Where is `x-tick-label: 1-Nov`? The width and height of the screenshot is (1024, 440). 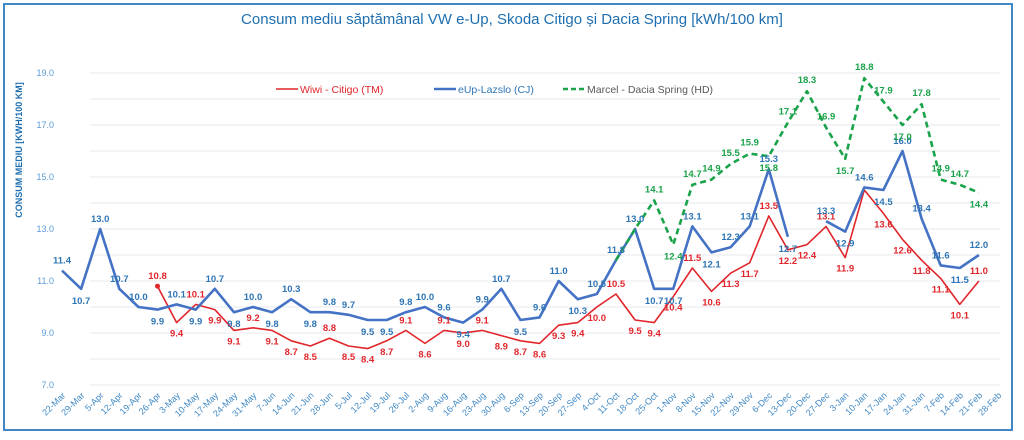
x-tick-label: 1-Nov is located at coordinates (667, 402).